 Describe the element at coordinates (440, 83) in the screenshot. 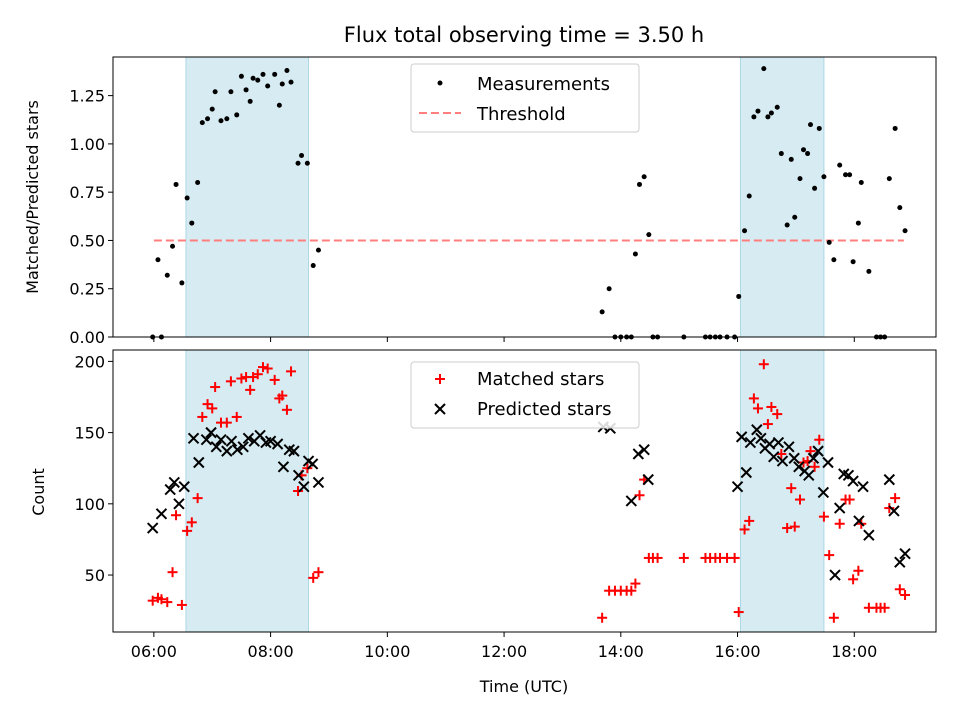

I see `legend-measurements-marker` at that location.